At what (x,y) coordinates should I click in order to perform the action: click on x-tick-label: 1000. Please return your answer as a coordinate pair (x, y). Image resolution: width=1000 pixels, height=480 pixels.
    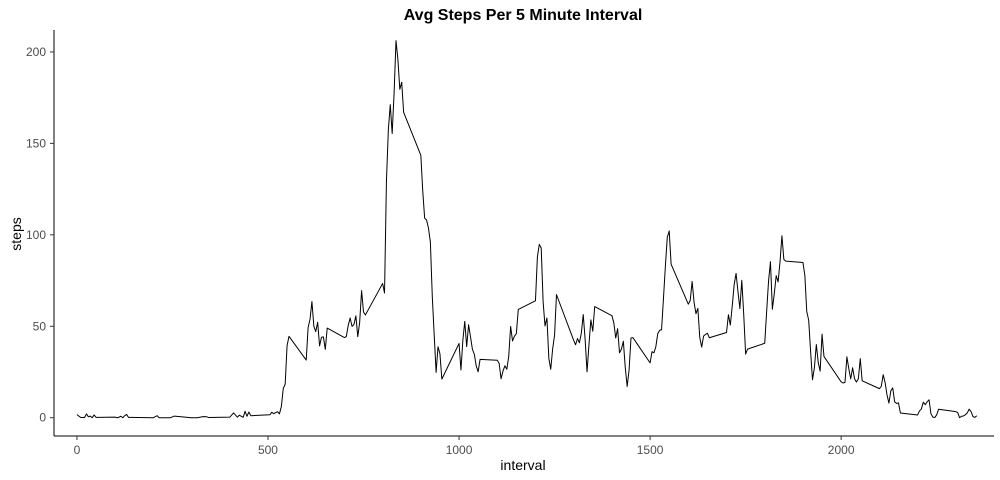
    Looking at the image, I should click on (459, 450).